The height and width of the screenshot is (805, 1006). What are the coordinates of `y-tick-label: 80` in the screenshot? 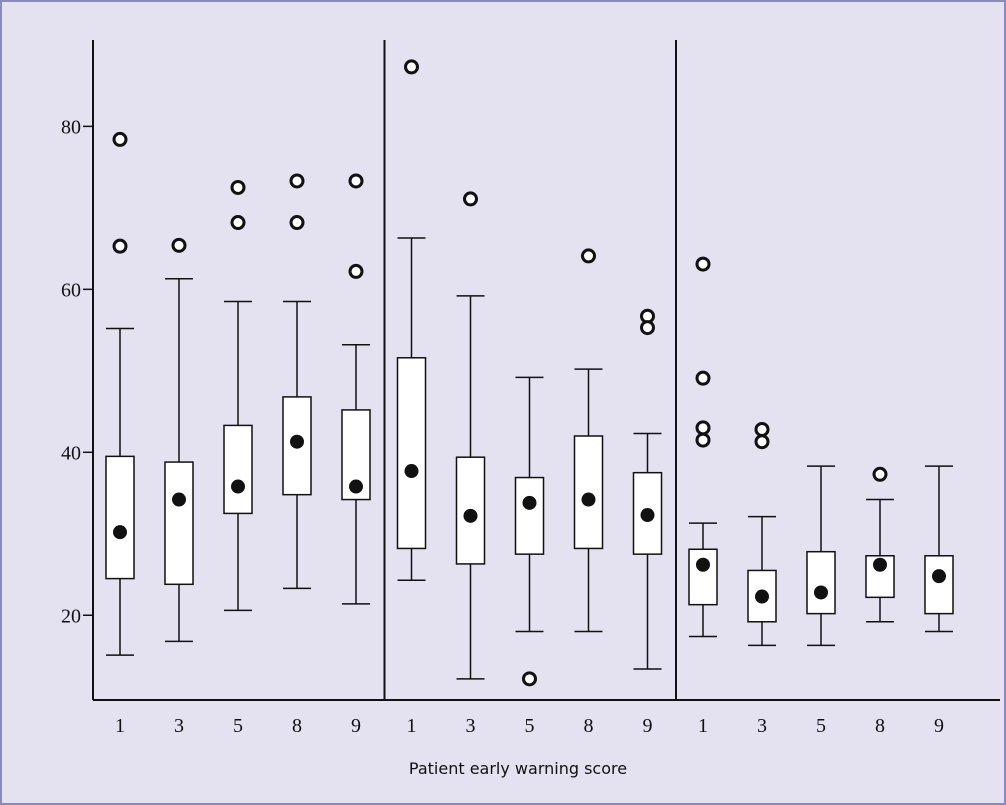 It's located at (71, 127).